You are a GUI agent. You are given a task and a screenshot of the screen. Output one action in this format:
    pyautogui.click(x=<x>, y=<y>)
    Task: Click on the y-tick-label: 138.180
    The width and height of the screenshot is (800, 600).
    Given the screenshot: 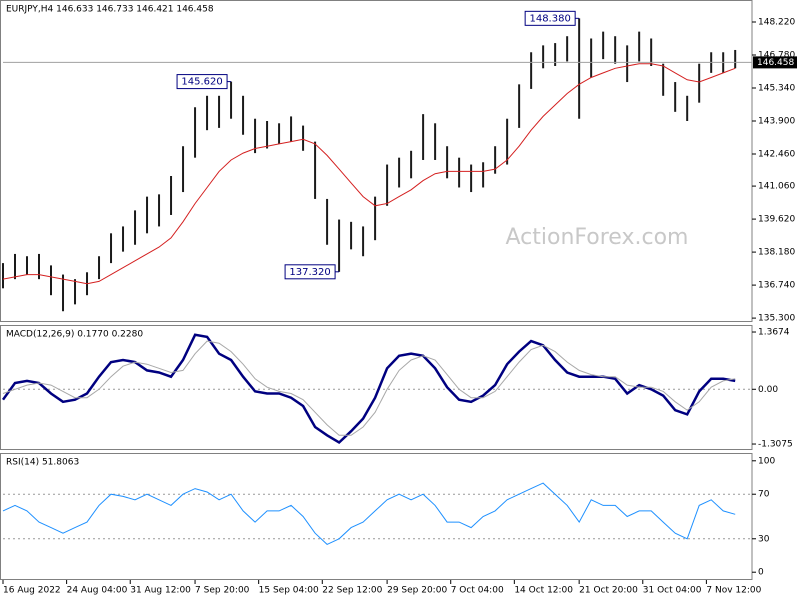 What is the action you would take?
    pyautogui.click(x=776, y=253)
    